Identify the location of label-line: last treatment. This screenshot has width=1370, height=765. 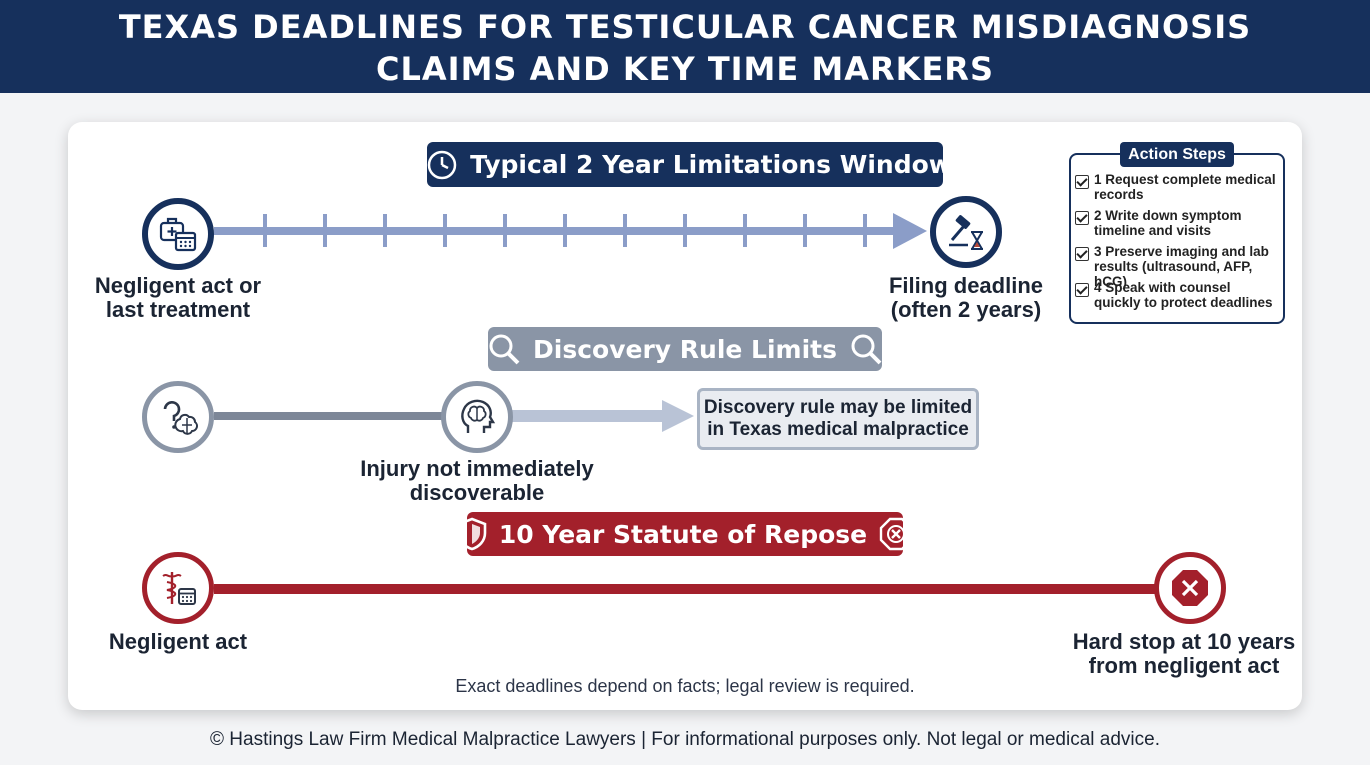
(178, 309).